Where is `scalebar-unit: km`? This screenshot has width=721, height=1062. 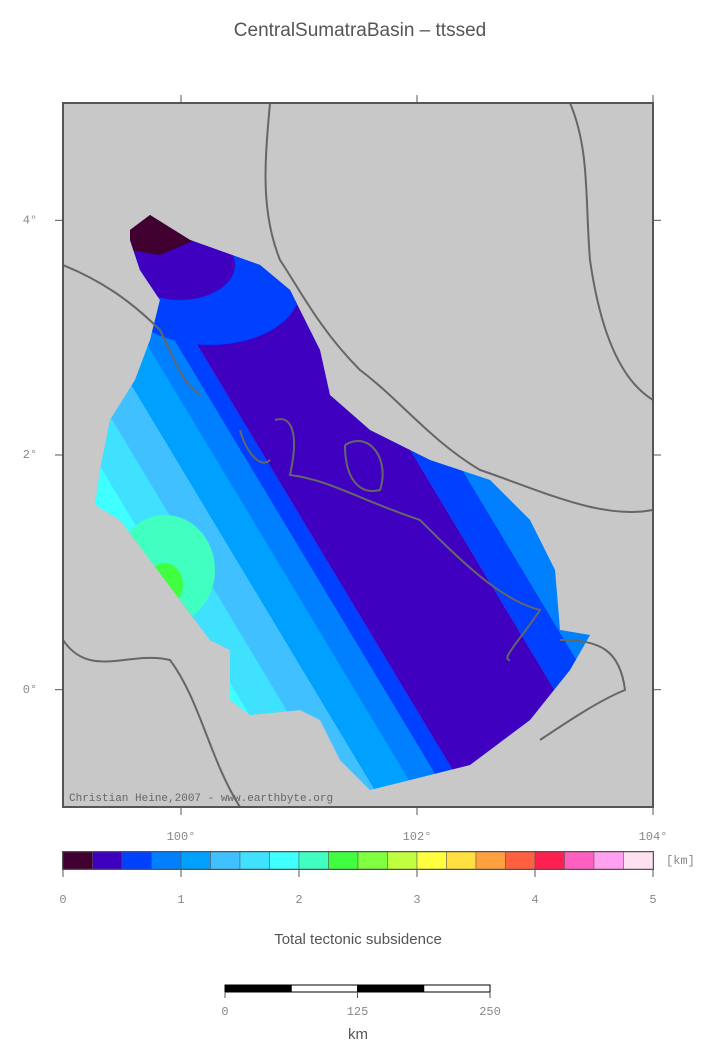
scalebar-unit: km is located at coordinates (358, 1034).